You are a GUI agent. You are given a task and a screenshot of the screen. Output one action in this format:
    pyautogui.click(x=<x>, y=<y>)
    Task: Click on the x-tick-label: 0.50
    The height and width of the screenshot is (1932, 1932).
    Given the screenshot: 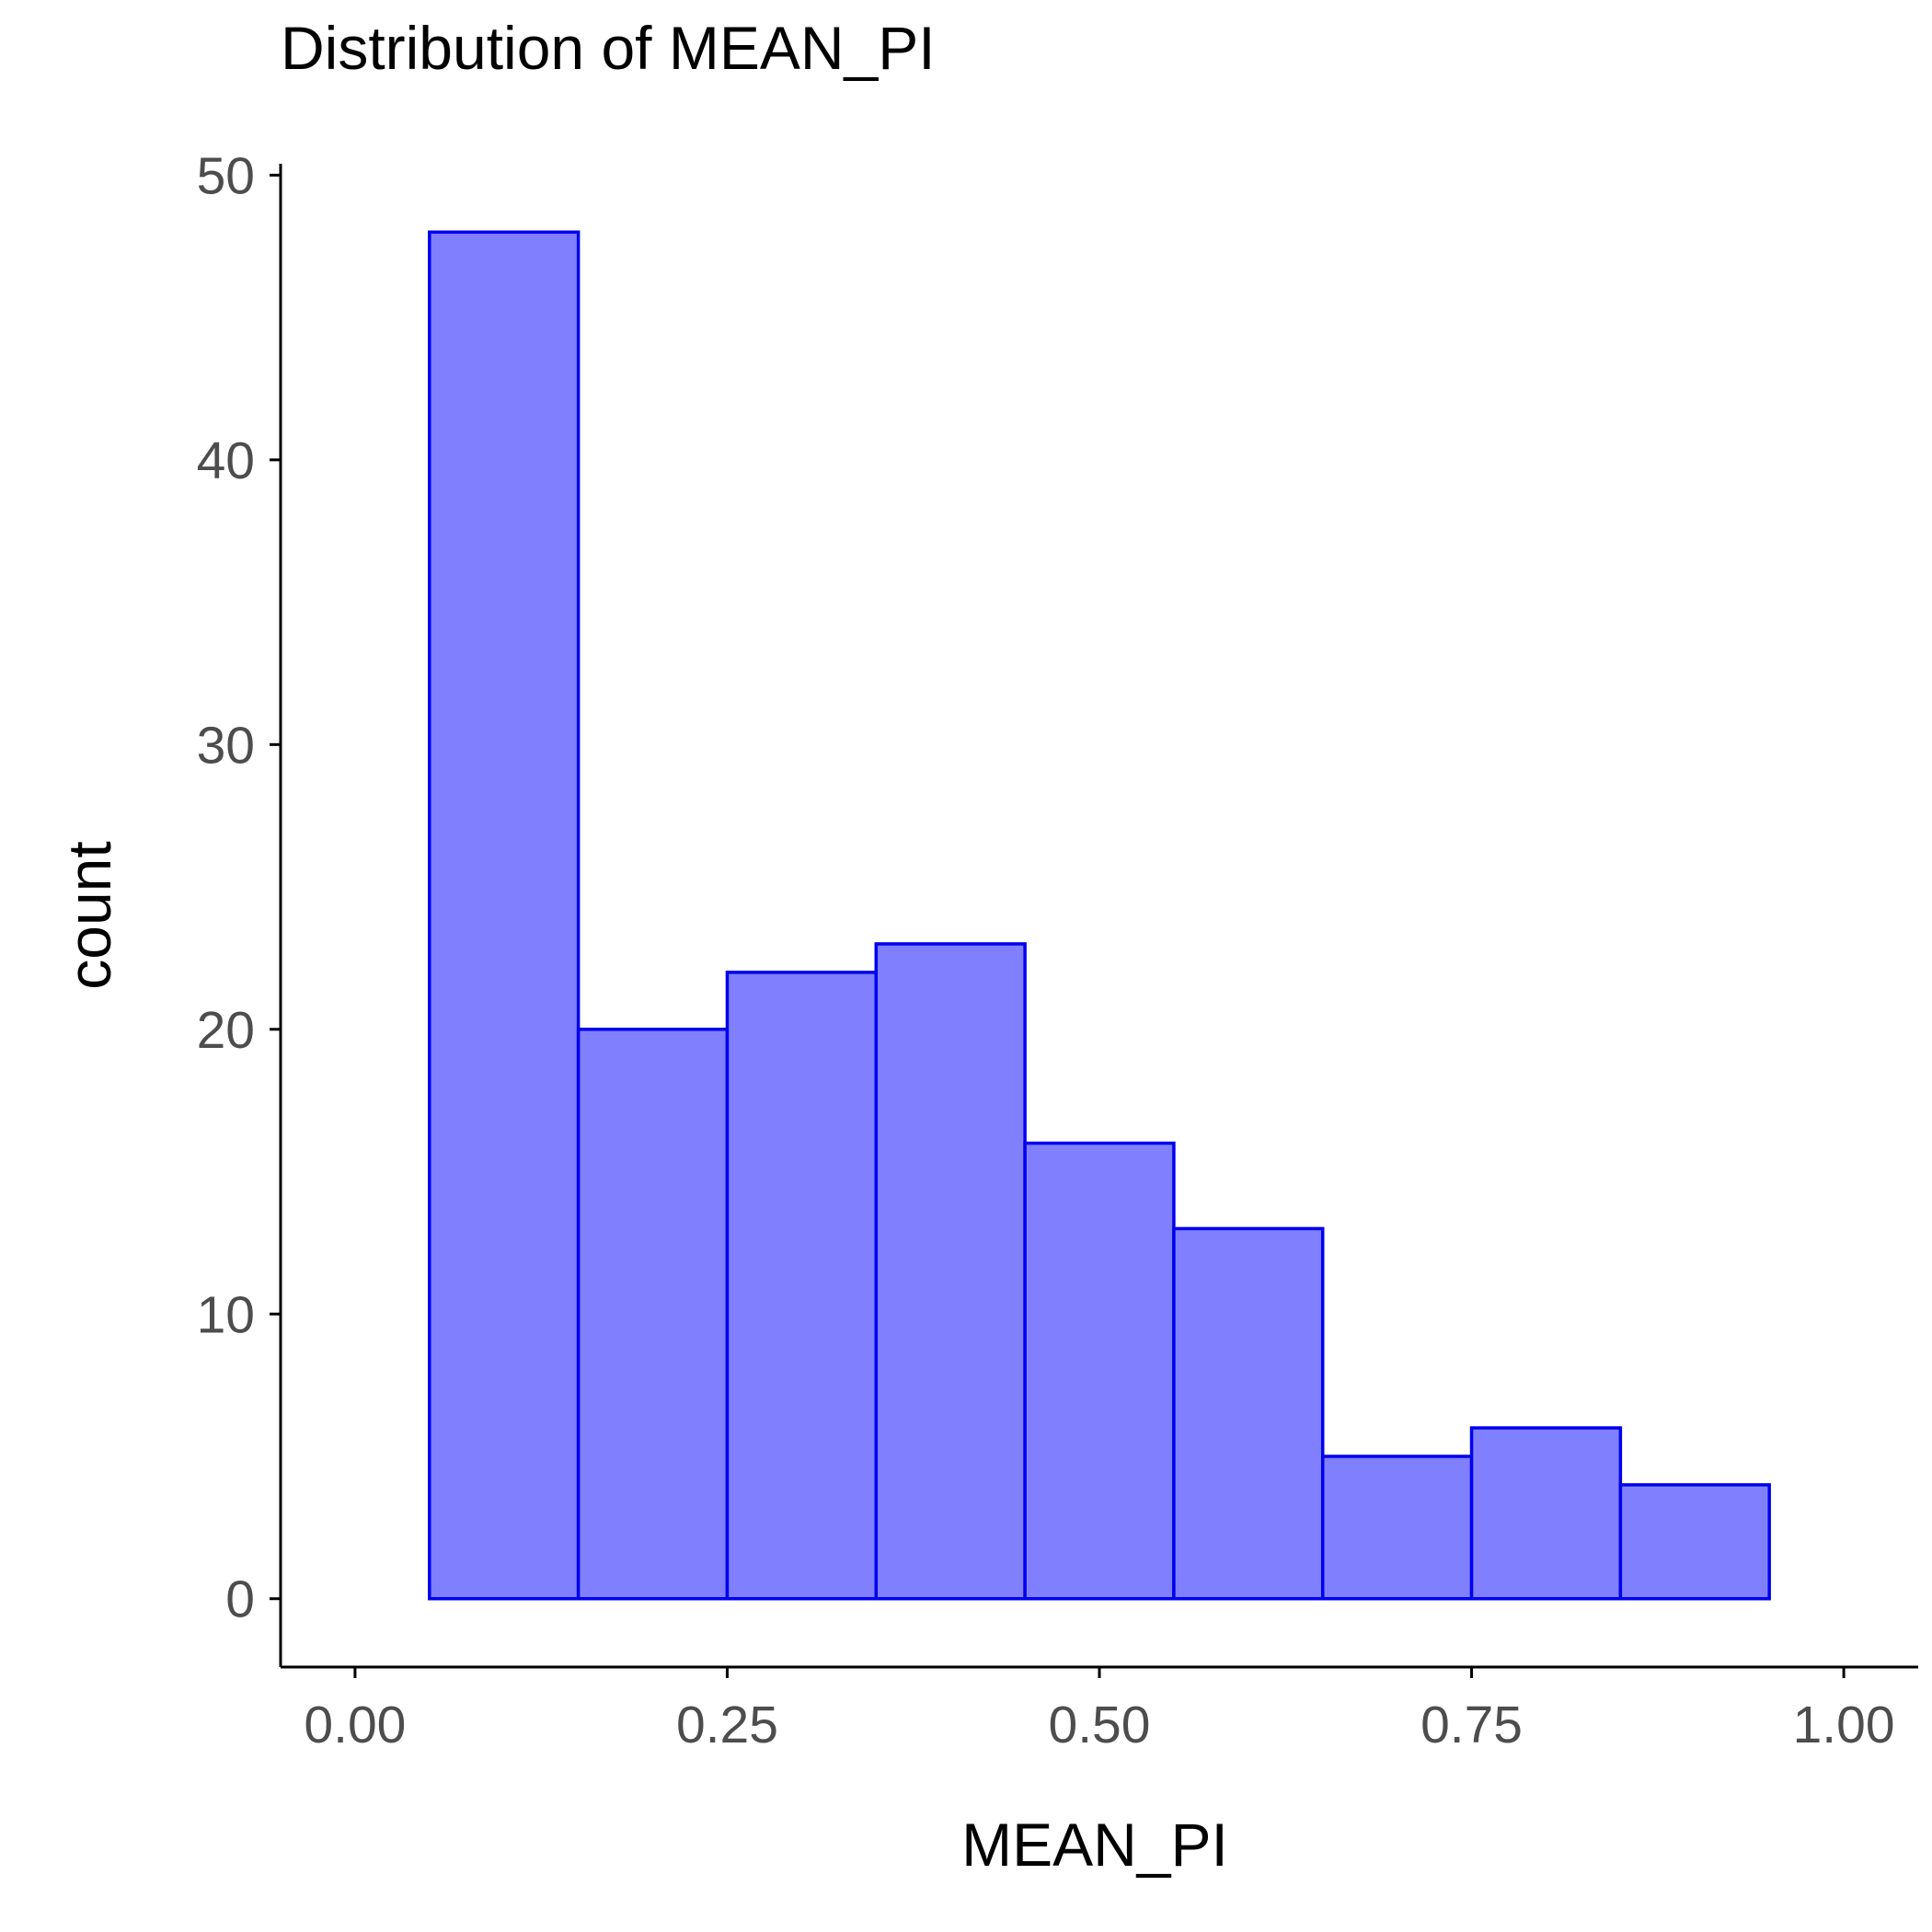 What is the action you would take?
    pyautogui.click(x=1100, y=1725)
    